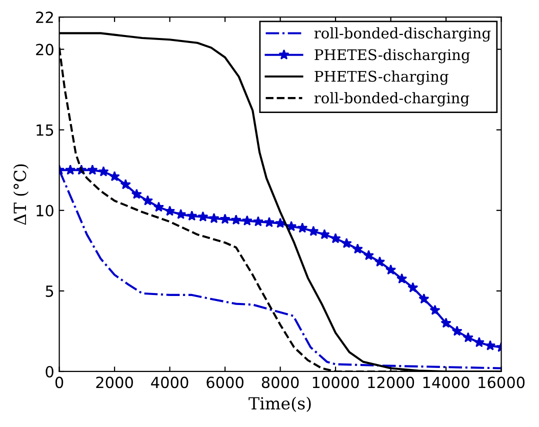 The width and height of the screenshot is (539, 427). What do you see at coordinates (114, 382) in the screenshot?
I see `x-tick-label: 2000` at bounding box center [114, 382].